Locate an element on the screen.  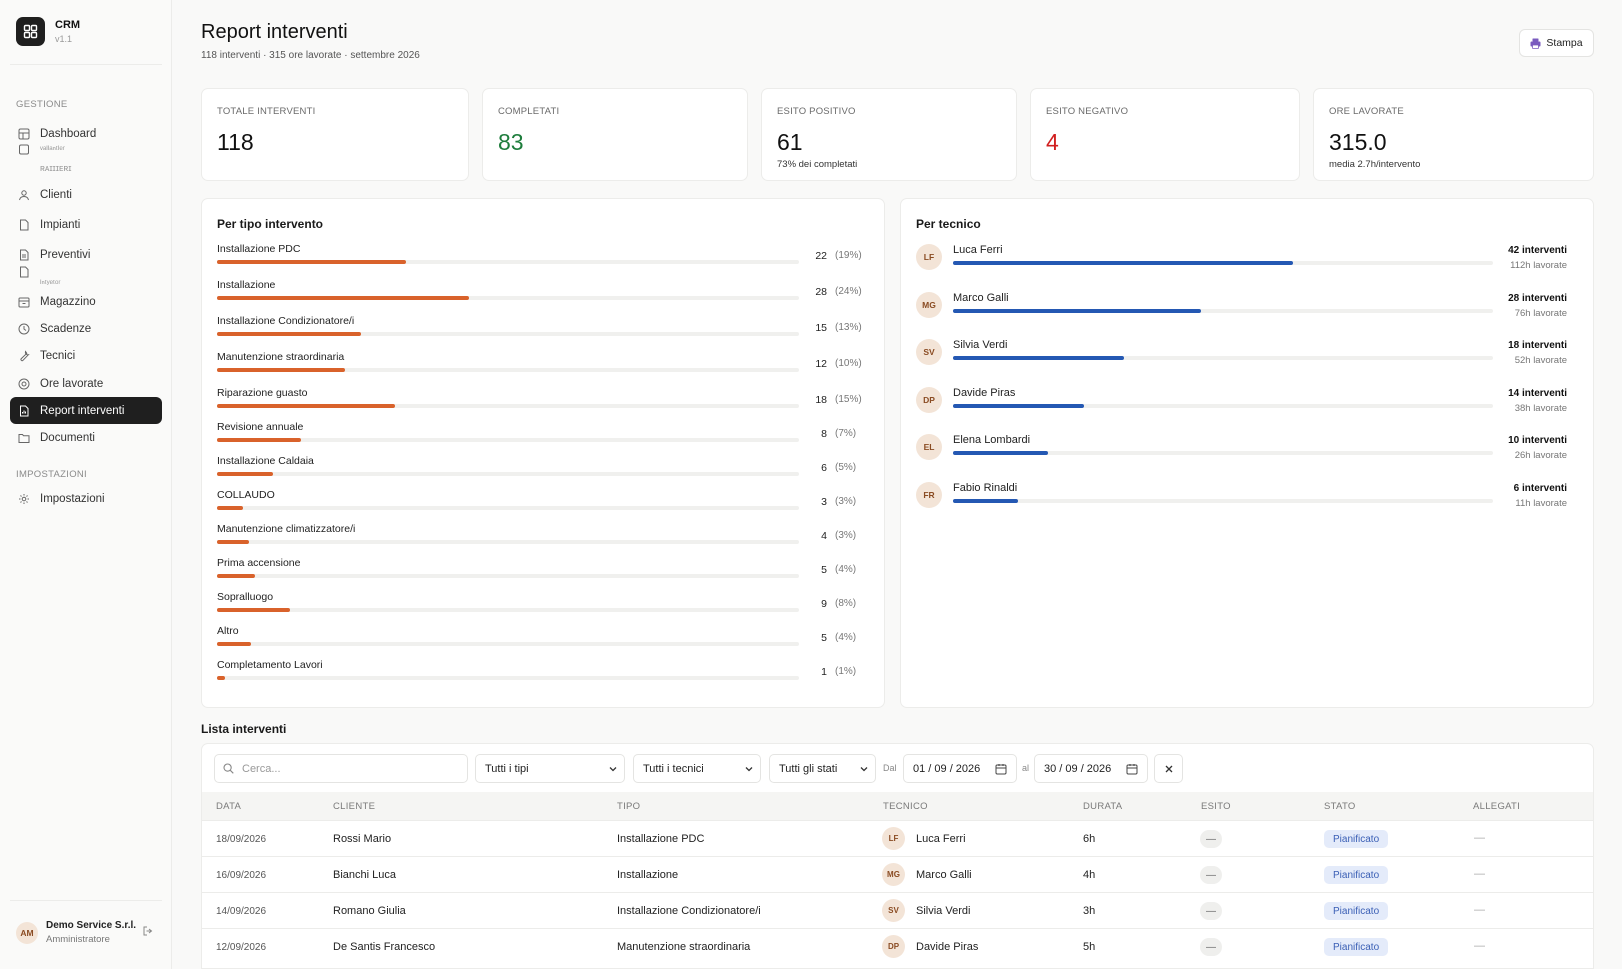
cell-tech: Luca Ferri is located at coordinates (941, 839).